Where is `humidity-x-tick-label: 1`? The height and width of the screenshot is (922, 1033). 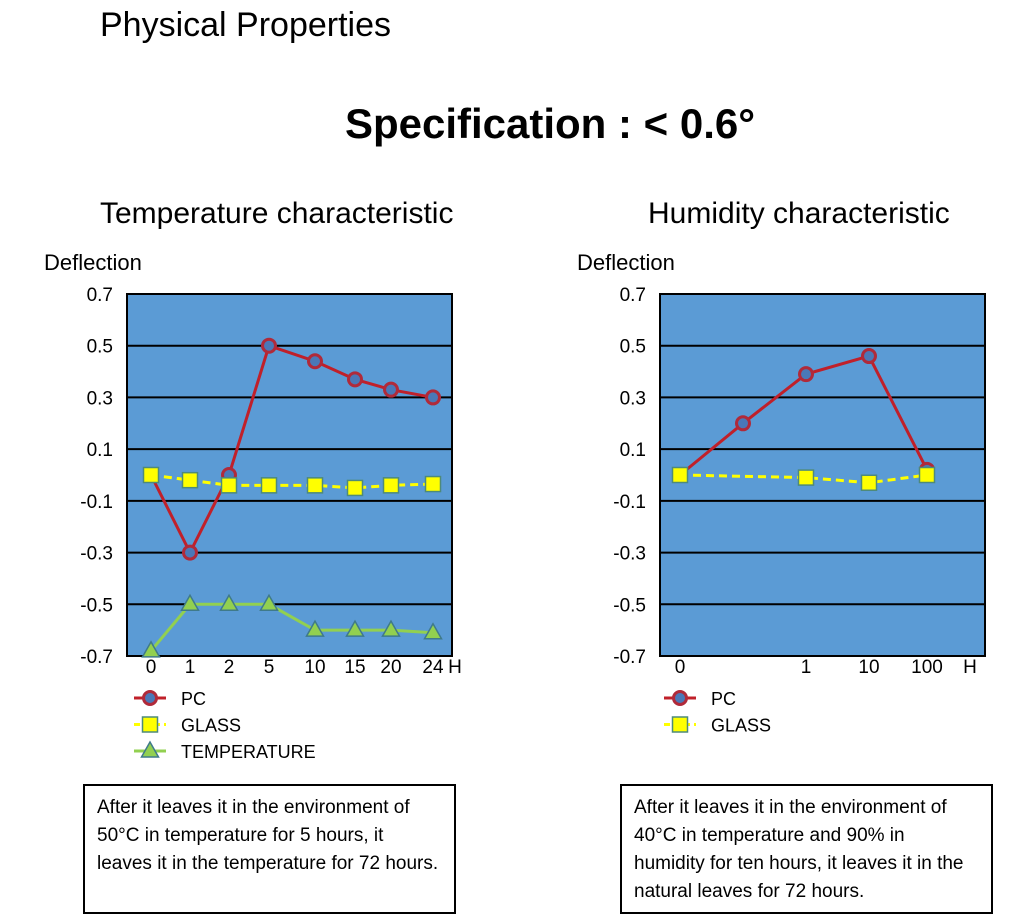
humidity-x-tick-label: 1 is located at coordinates (806, 667).